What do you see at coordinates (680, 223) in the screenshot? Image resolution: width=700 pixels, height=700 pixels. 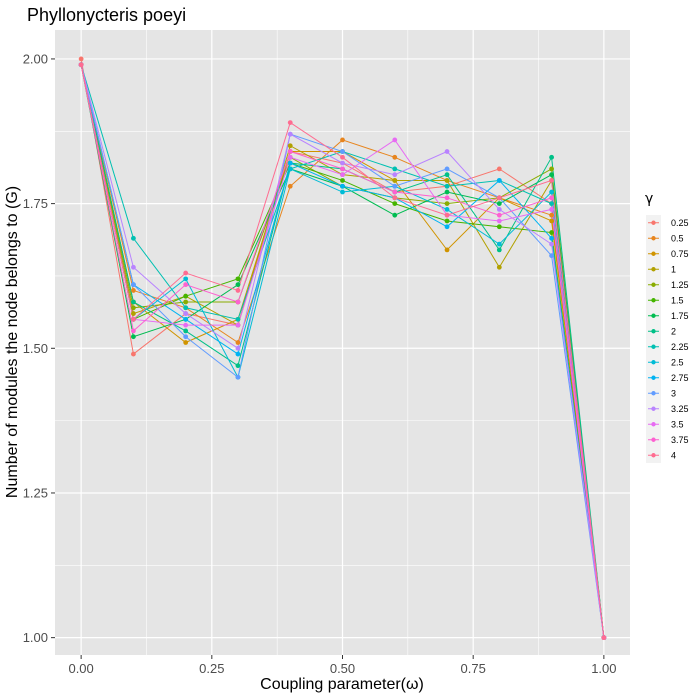 I see `legend-label: 0.25` at bounding box center [680, 223].